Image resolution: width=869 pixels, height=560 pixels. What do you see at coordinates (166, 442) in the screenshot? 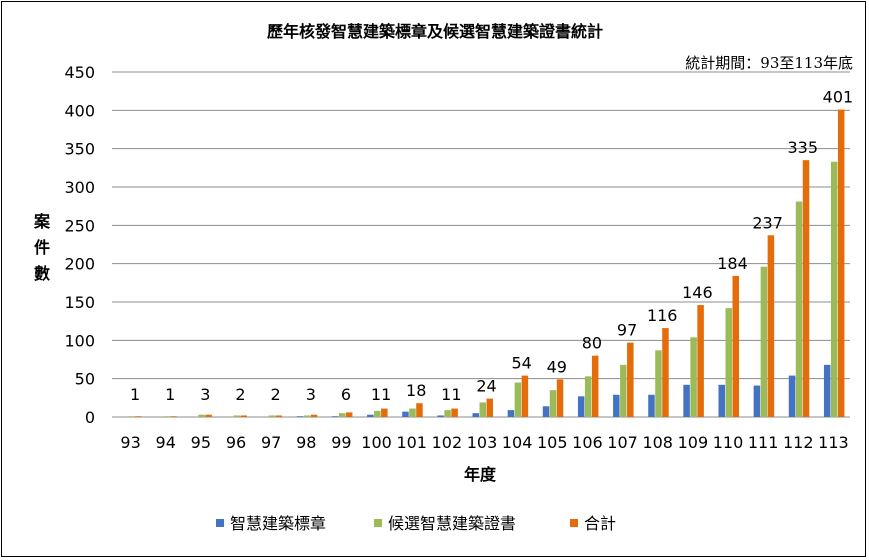
I see `x-tick-label: 94` at bounding box center [166, 442].